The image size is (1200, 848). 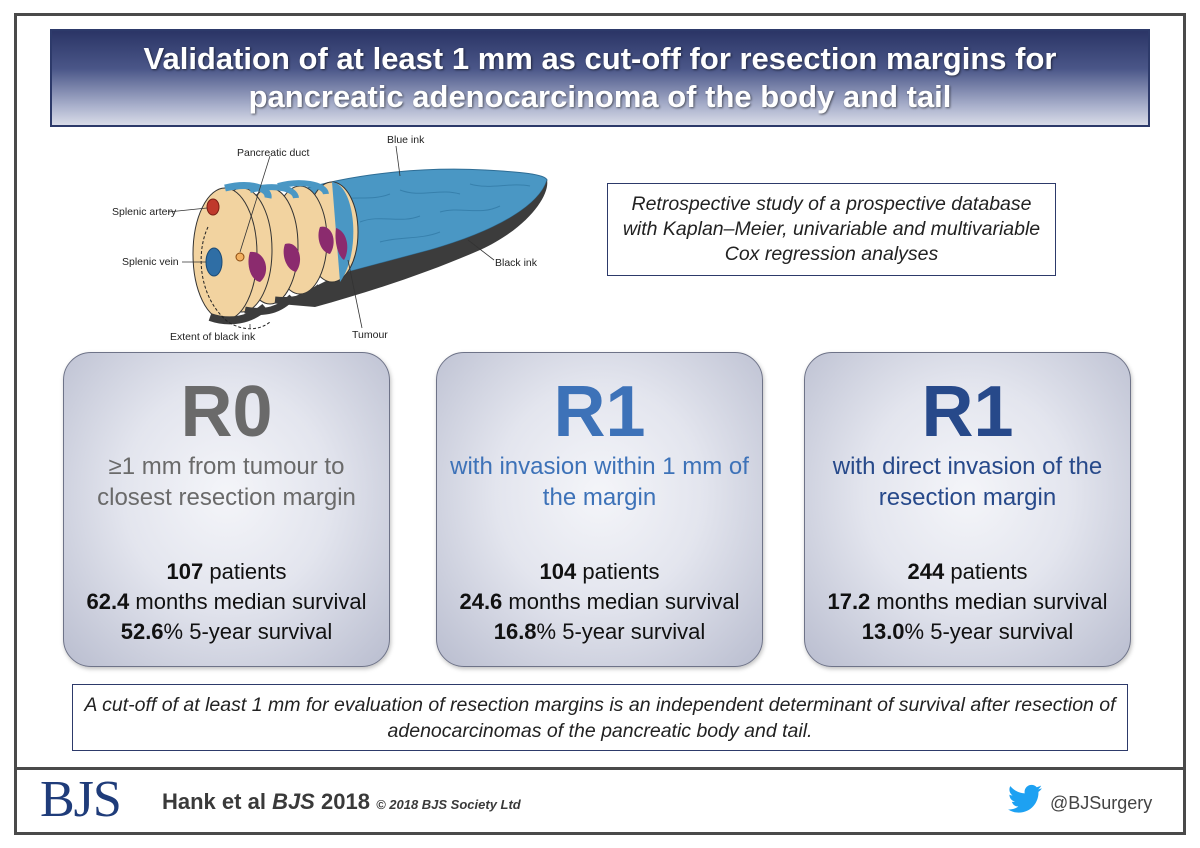 What do you see at coordinates (273, 153) in the screenshot?
I see `label-pancreatic-duct: Pancreatic duct` at bounding box center [273, 153].